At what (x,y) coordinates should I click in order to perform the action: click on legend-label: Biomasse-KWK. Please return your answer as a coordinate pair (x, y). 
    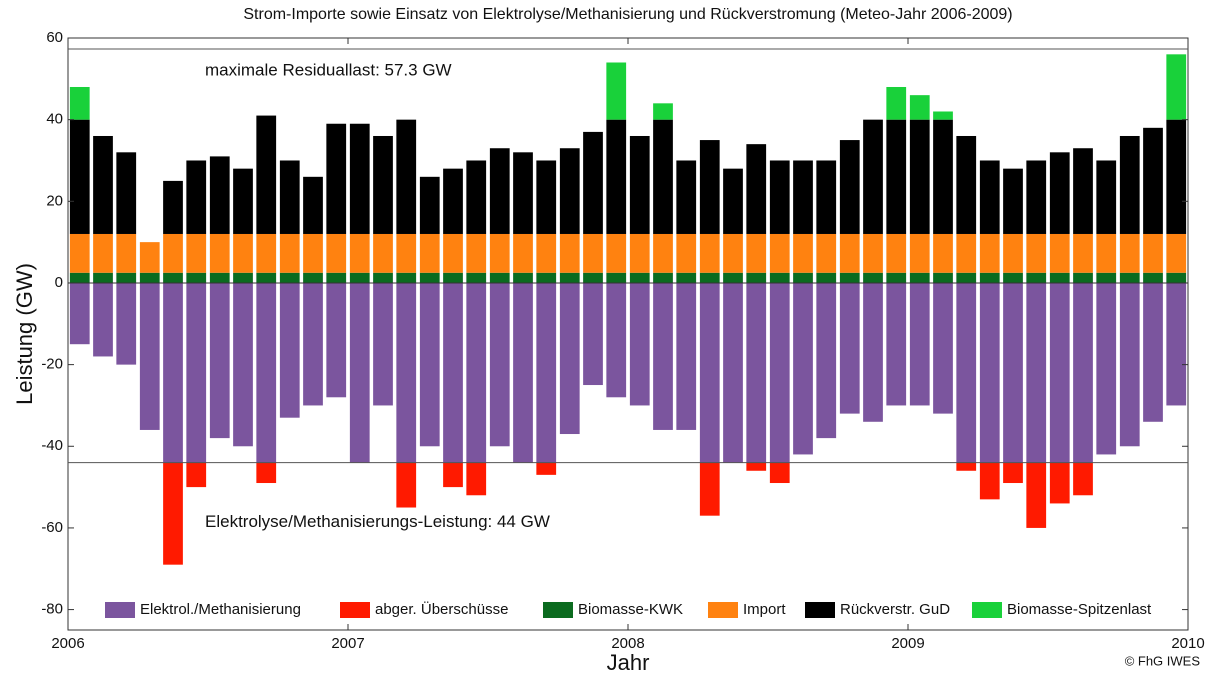
    Looking at the image, I should click on (630, 609).